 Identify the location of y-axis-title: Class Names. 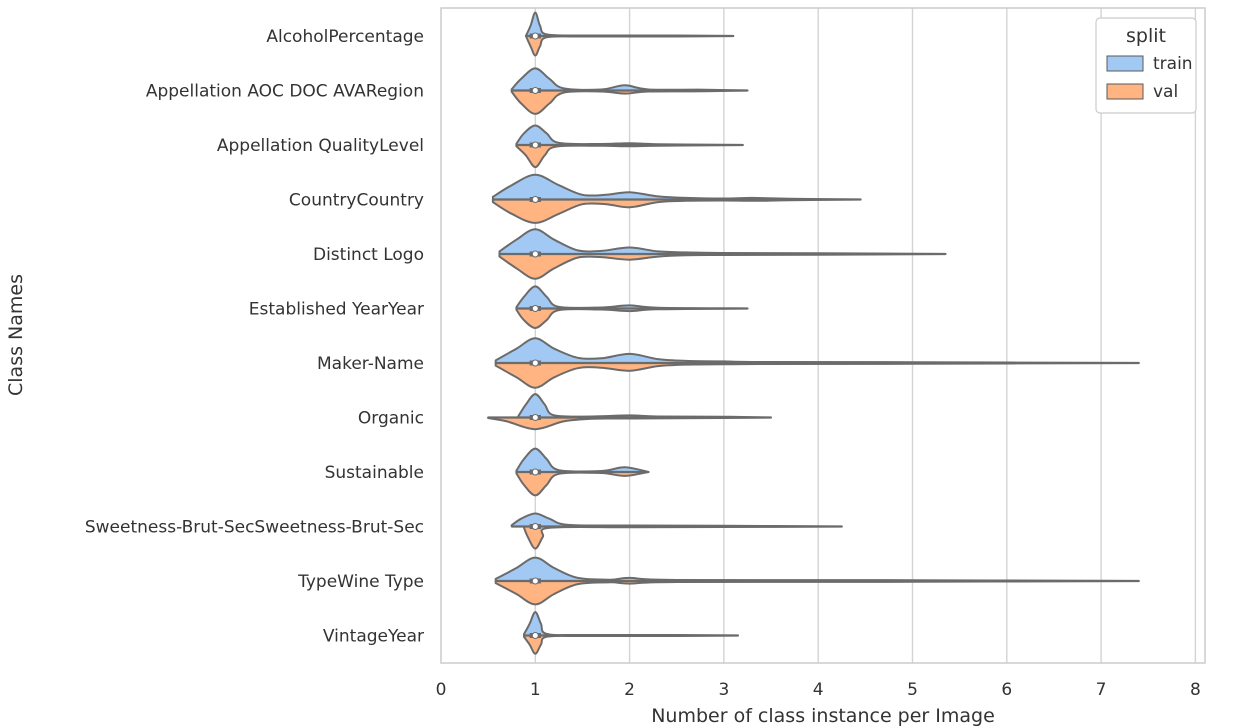
(16, 335).